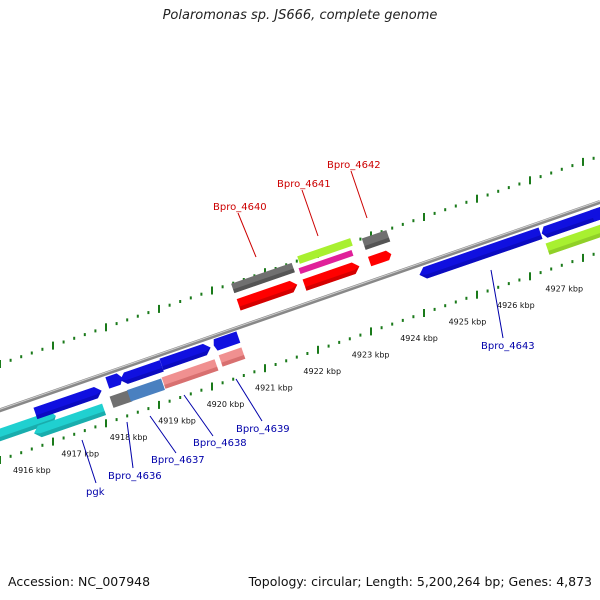 The width and height of the screenshot is (600, 600). Describe the element at coordinates (322, 371) in the screenshot. I see `tick-label: 4922 kbp` at that location.